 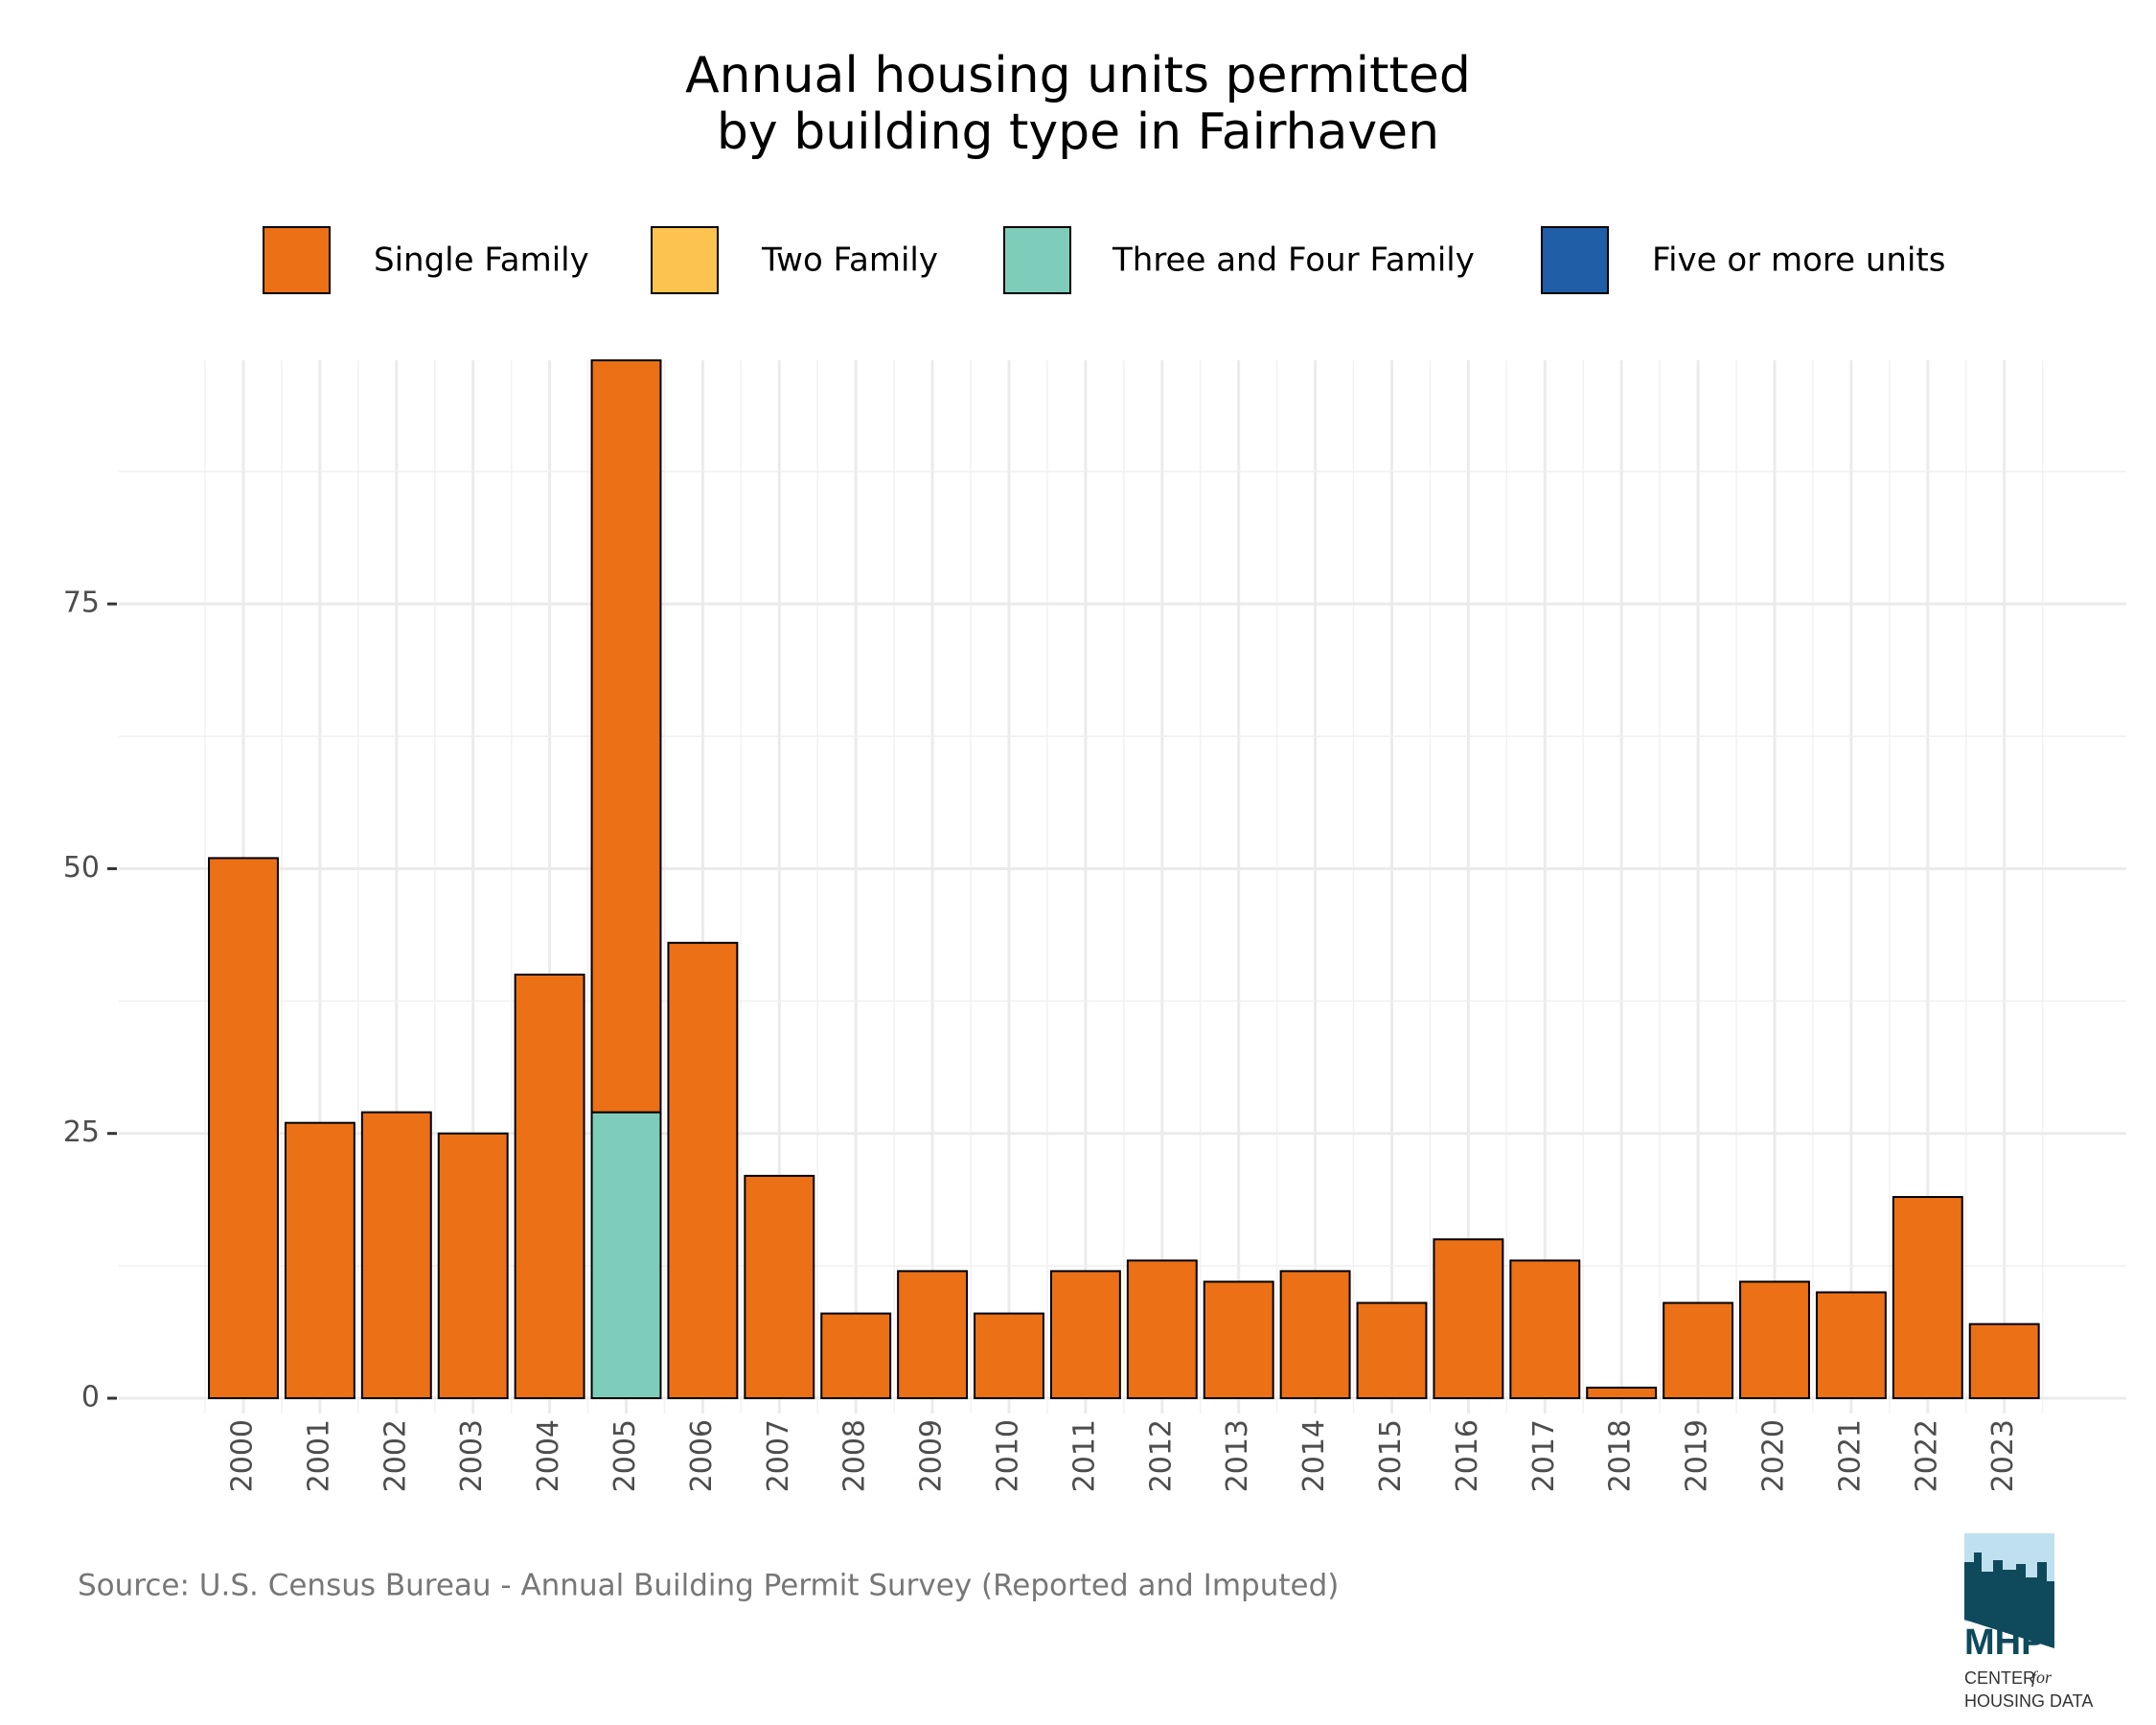 What do you see at coordinates (1697, 1456) in the screenshot?
I see `x-tick-label: 2019` at bounding box center [1697, 1456].